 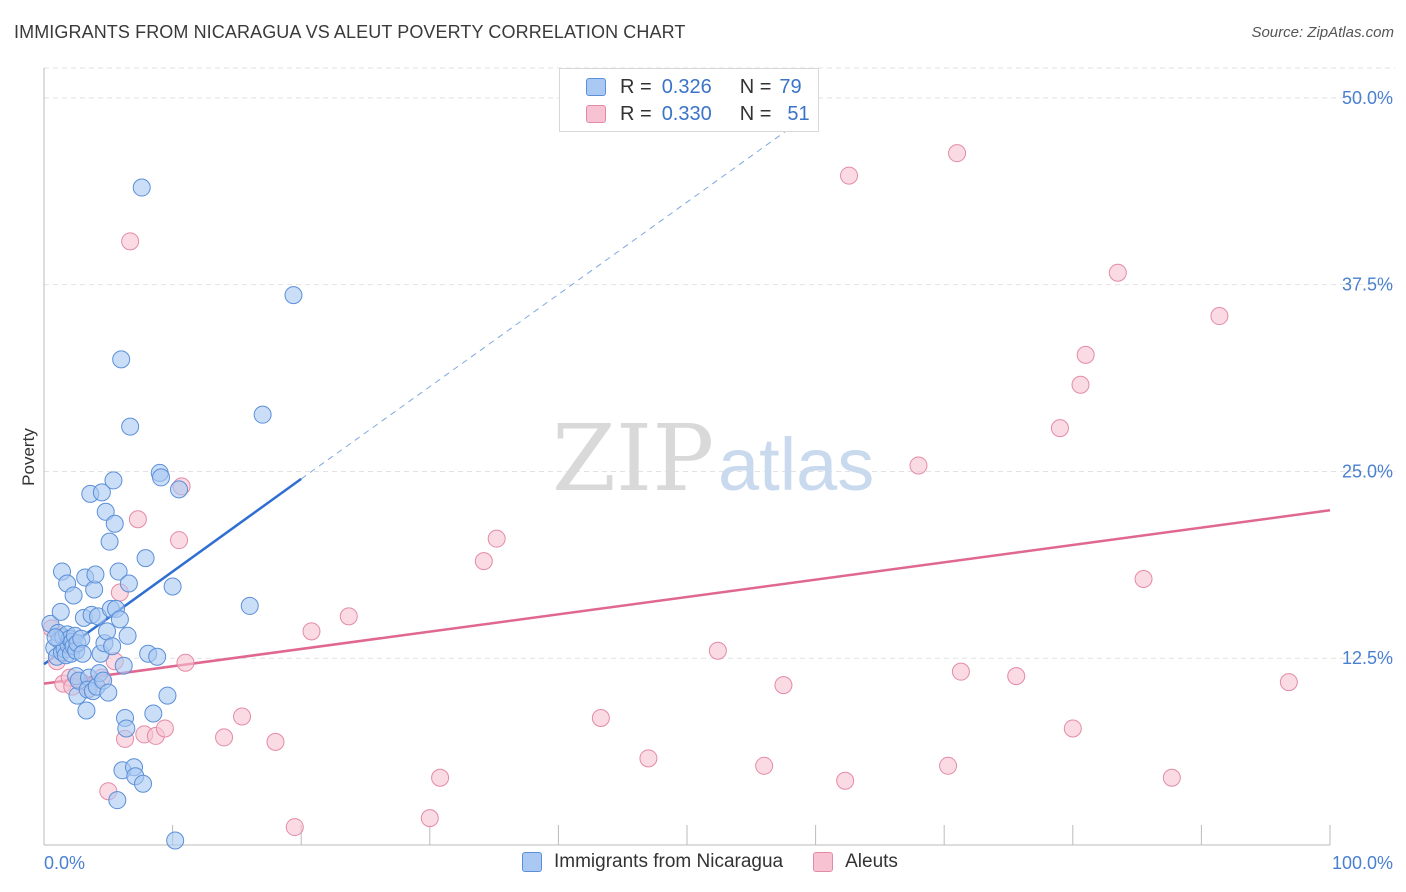 I want to click on source-label: Source: ZipAtlas.com, so click(x=1322, y=32).